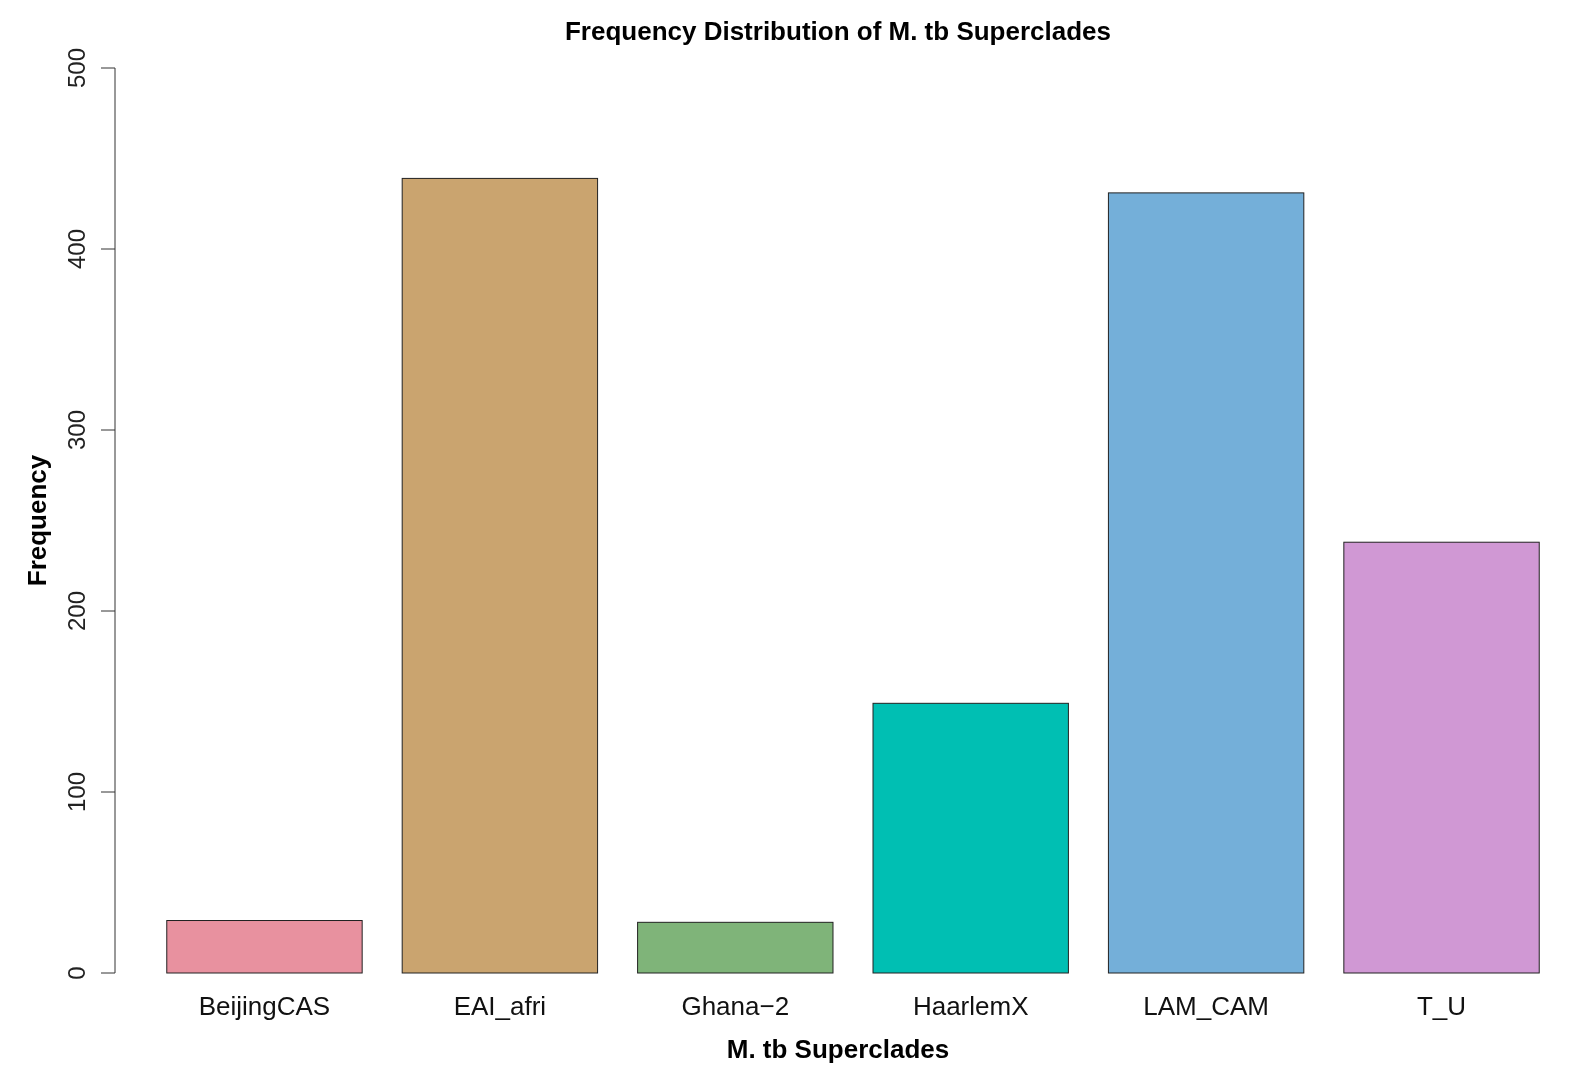 The height and width of the screenshot is (1076, 1569). Describe the element at coordinates (76, 249) in the screenshot. I see `y-tick-label: 400` at that location.